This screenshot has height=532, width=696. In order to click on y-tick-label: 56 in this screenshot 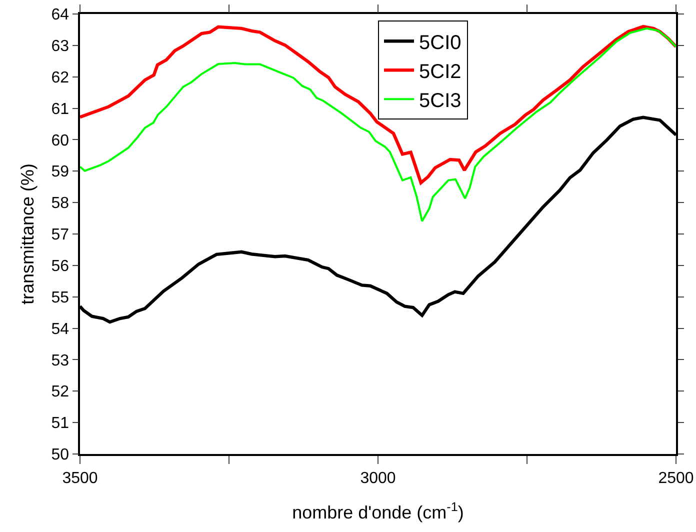, I will do `click(60, 267)`.